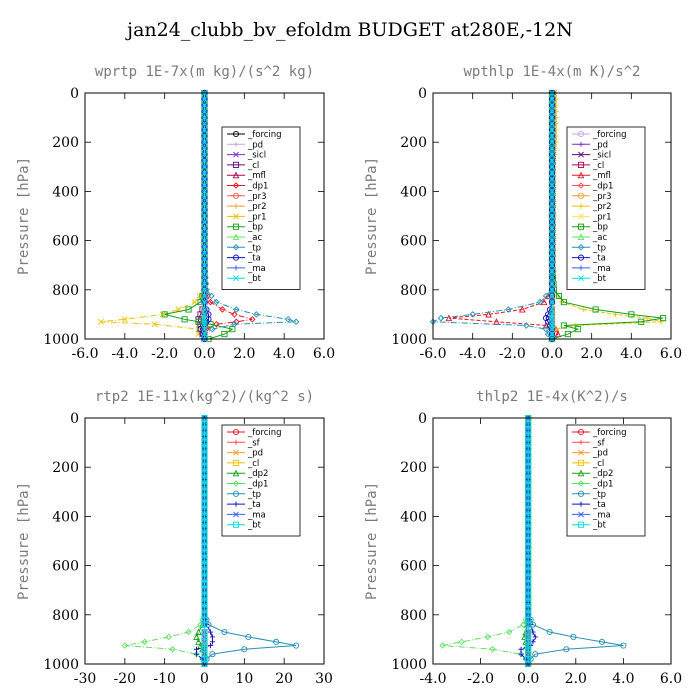  What do you see at coordinates (409, 340) in the screenshot?
I see `y-tick-label: 1000` at bounding box center [409, 340].